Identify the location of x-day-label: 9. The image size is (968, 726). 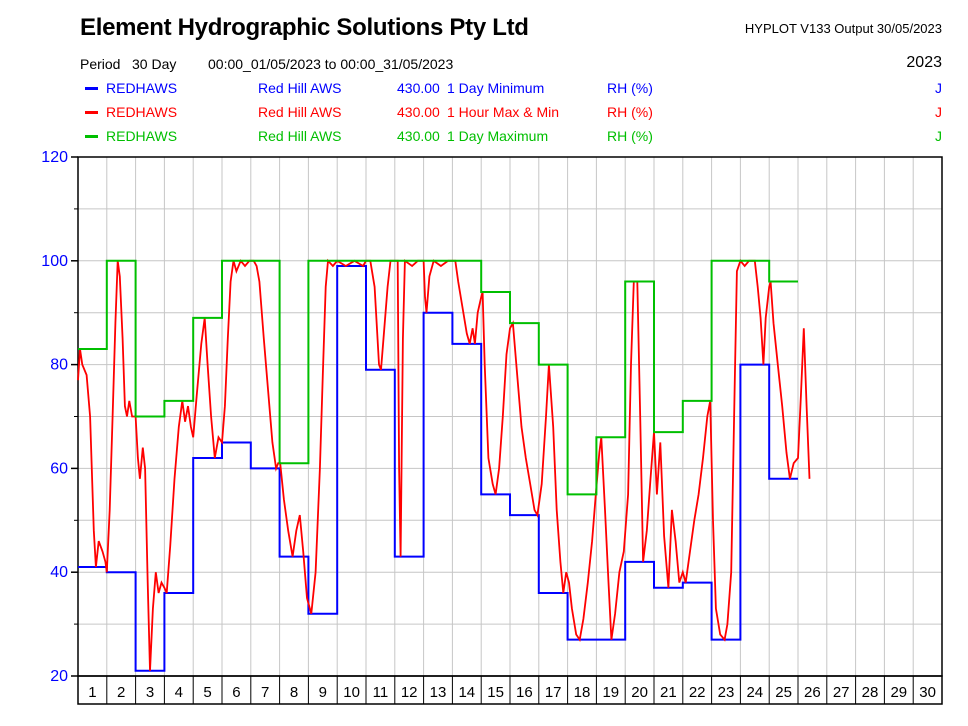
(323, 692).